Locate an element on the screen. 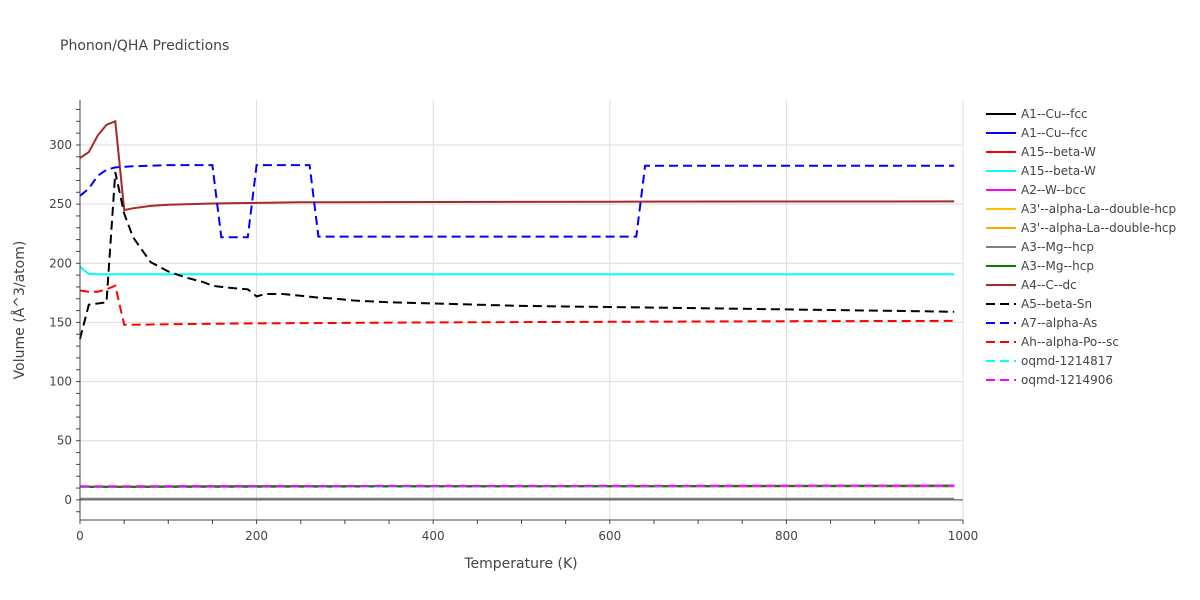 The width and height of the screenshot is (1200, 600). y-tick-label: 250 is located at coordinates (60, 204).